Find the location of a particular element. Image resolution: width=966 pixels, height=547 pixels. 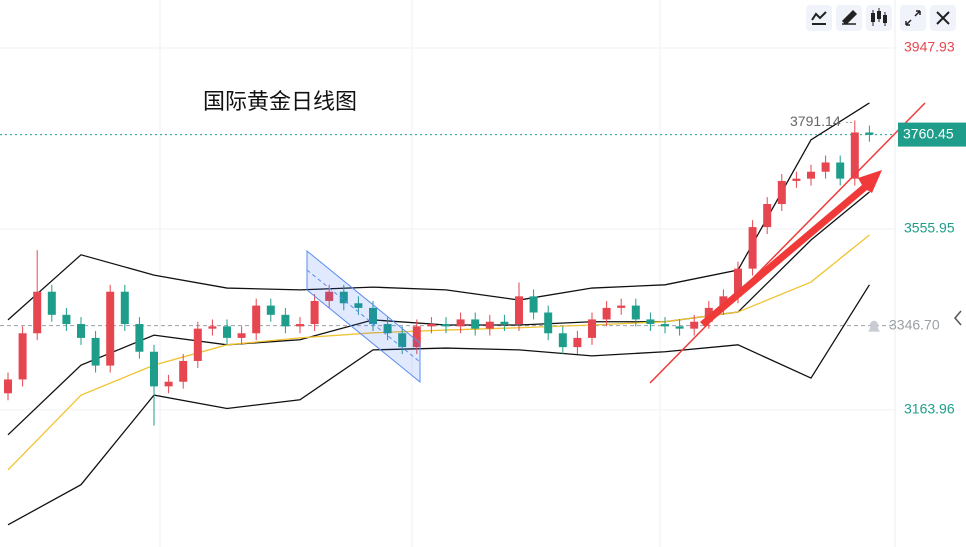

toolbar is located at coordinates (881, 18).